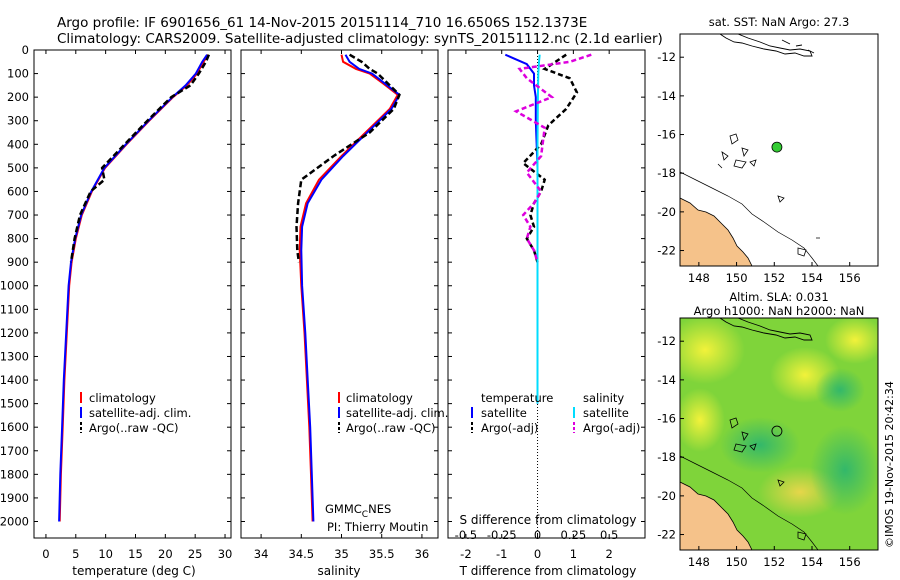  Describe the element at coordinates (422, 554) in the screenshot. I see `salinity-x-tick-label: 36` at that location.